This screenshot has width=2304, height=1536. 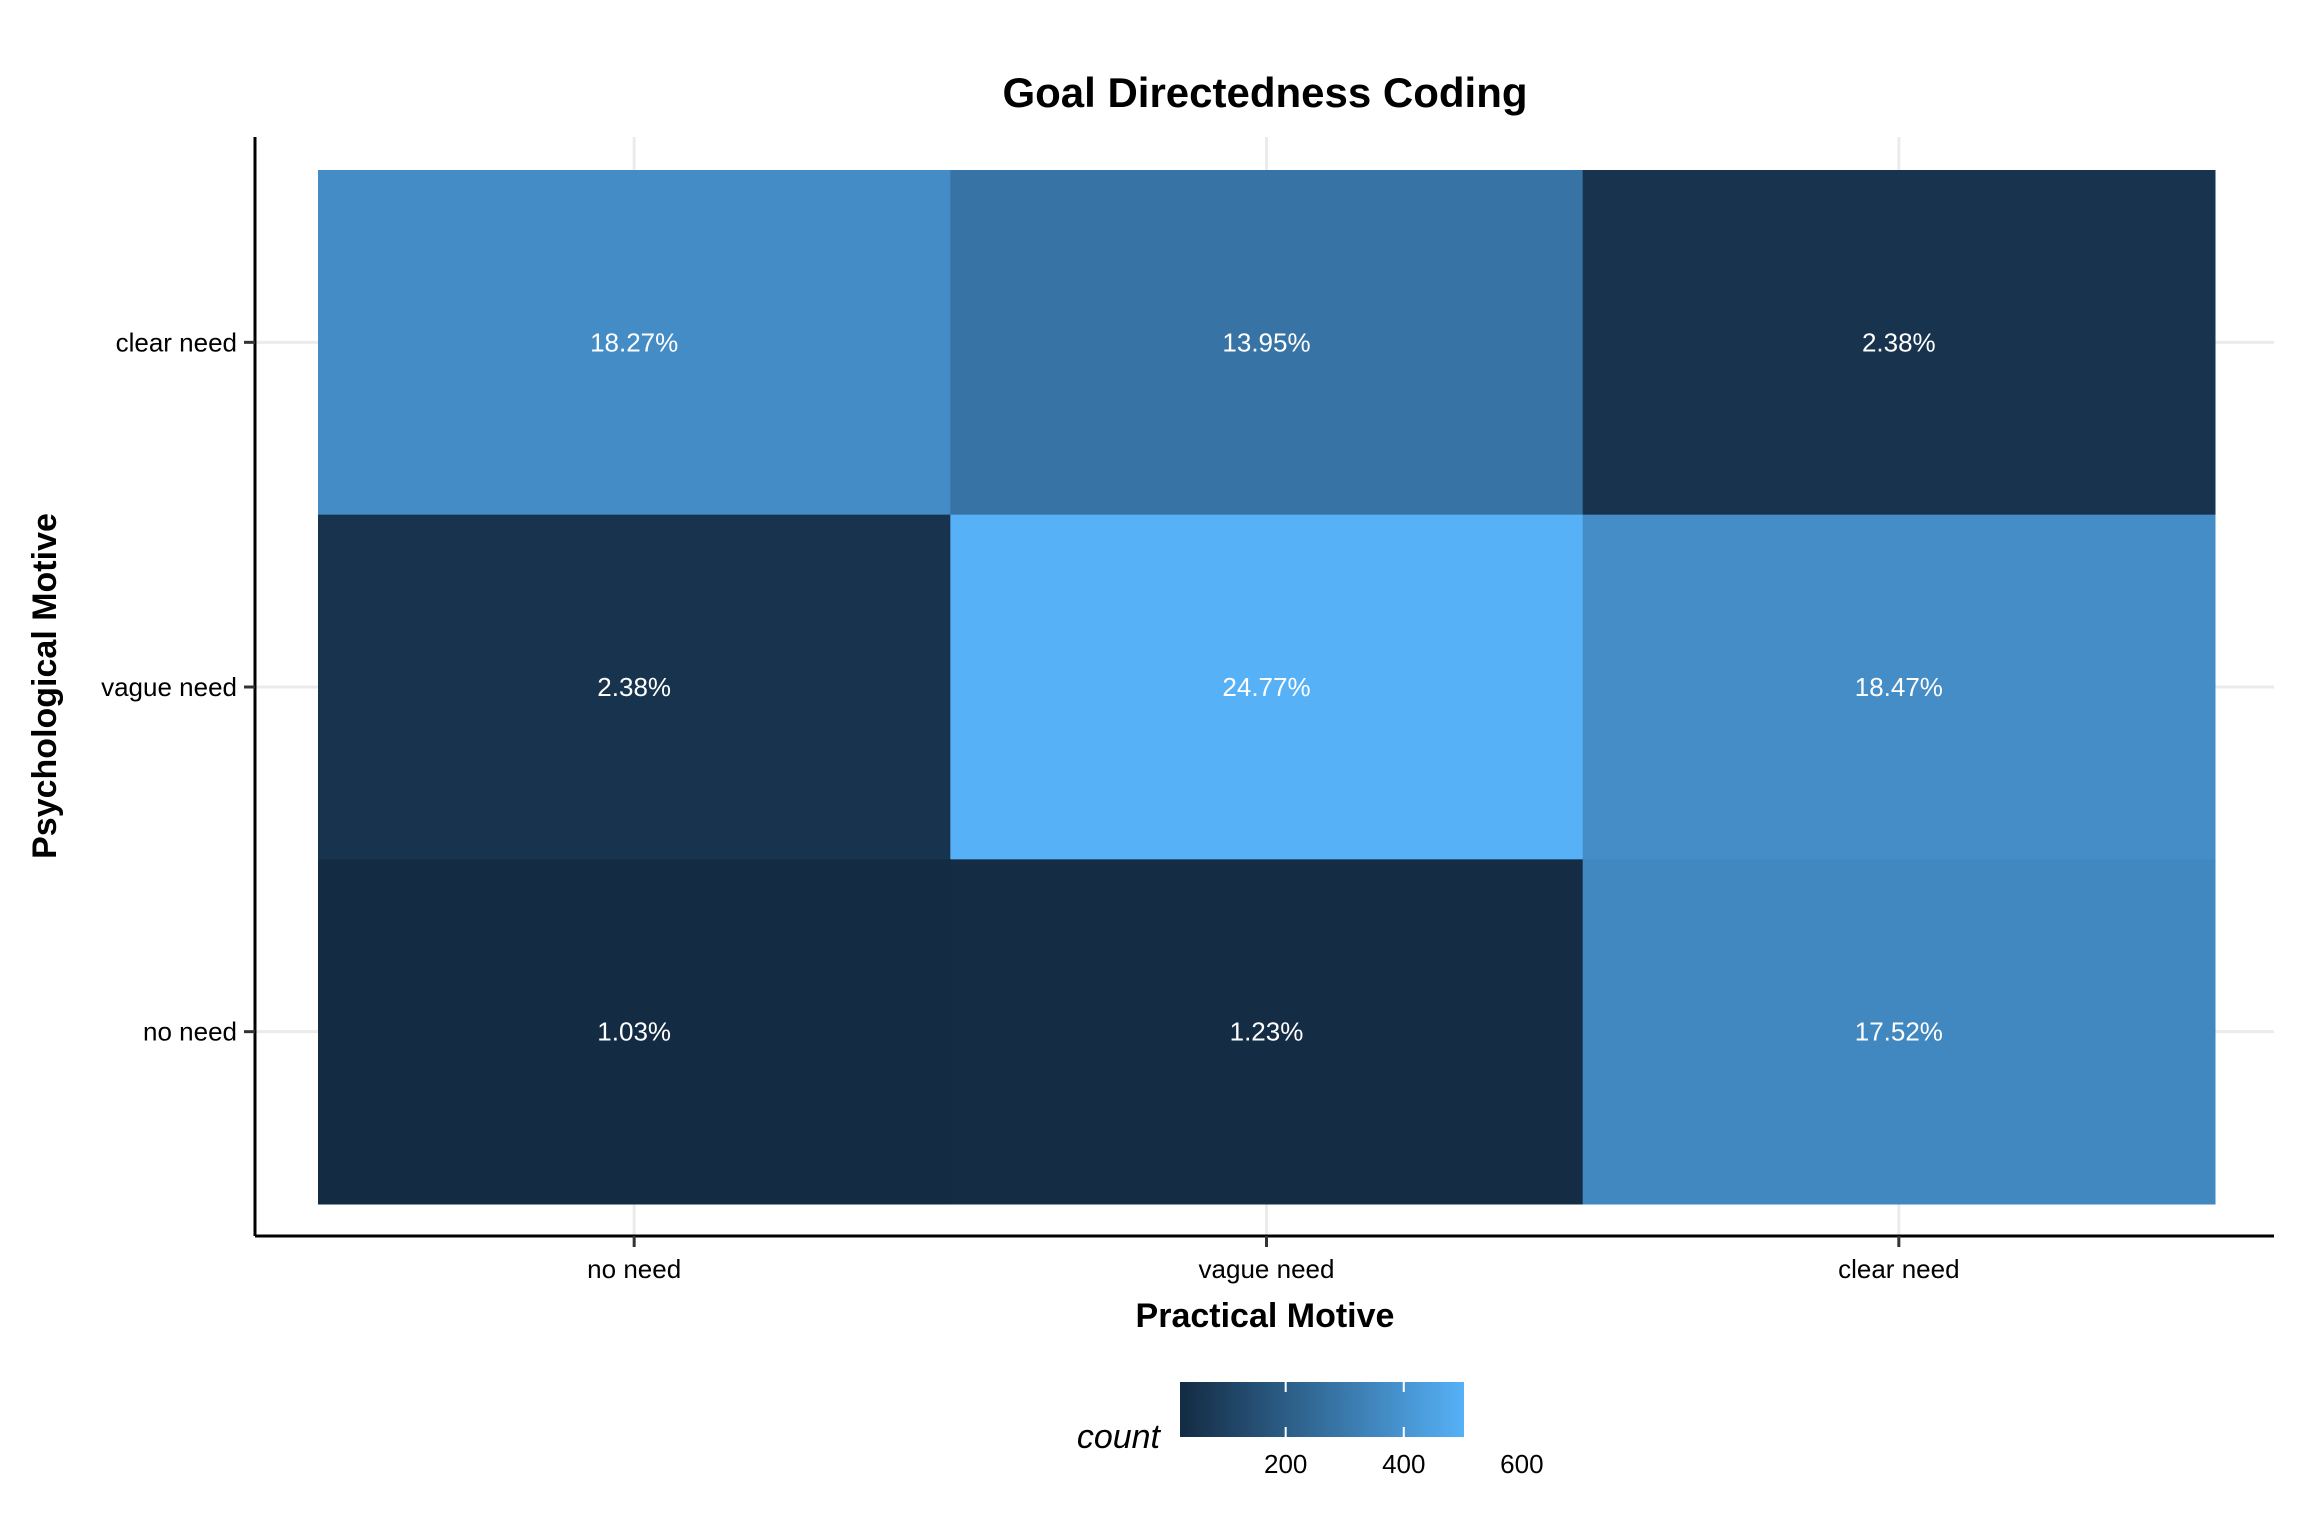 I want to click on chart-title: Goal Directedness Coding, so click(x=1264, y=92).